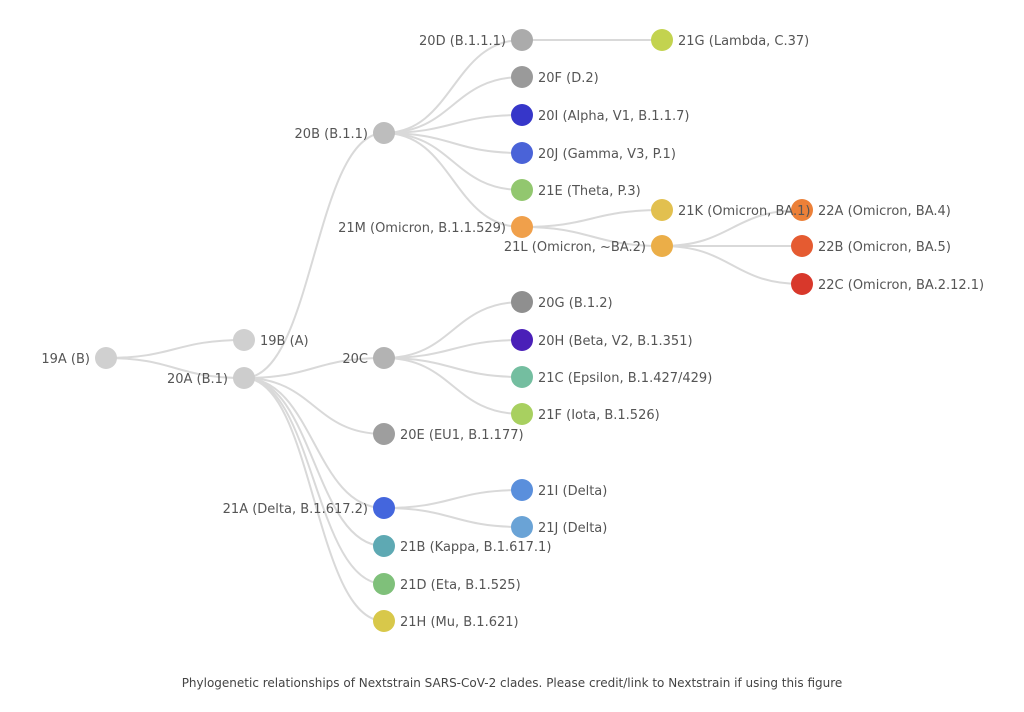 This screenshot has height=712, width=1024. Describe the element at coordinates (744, 211) in the screenshot. I see `clade-label-21k: 21K (Omicron, BA.1)` at that location.